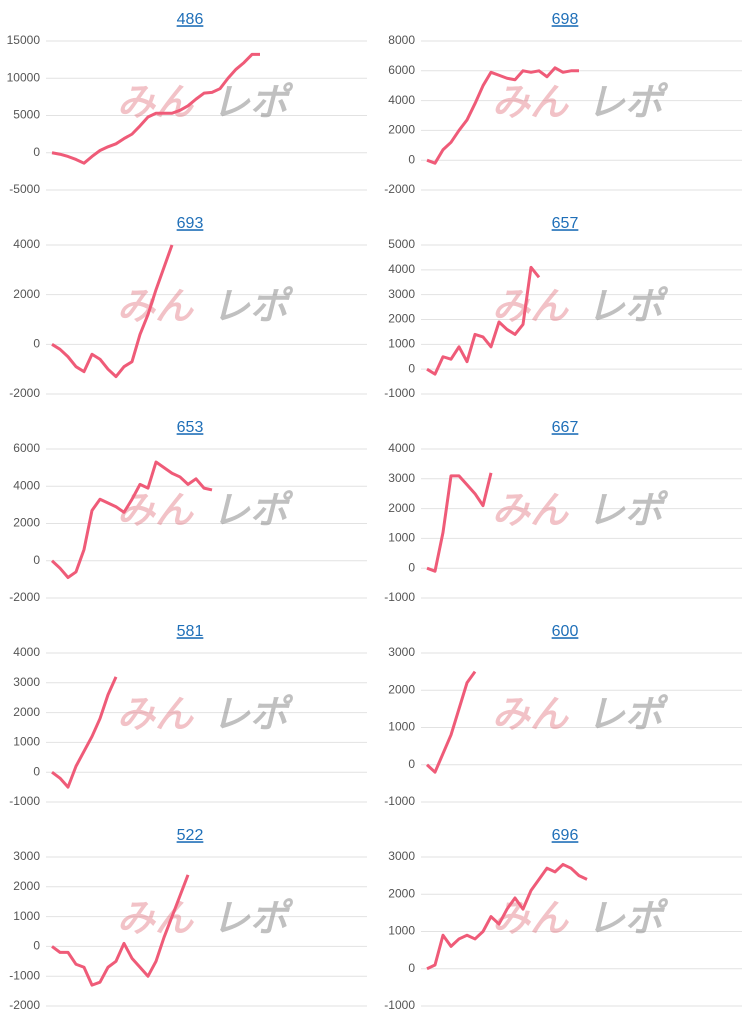 The height and width of the screenshot is (1022, 750). Describe the element at coordinates (190, 835) in the screenshot. I see `chart-title: 522` at that location.